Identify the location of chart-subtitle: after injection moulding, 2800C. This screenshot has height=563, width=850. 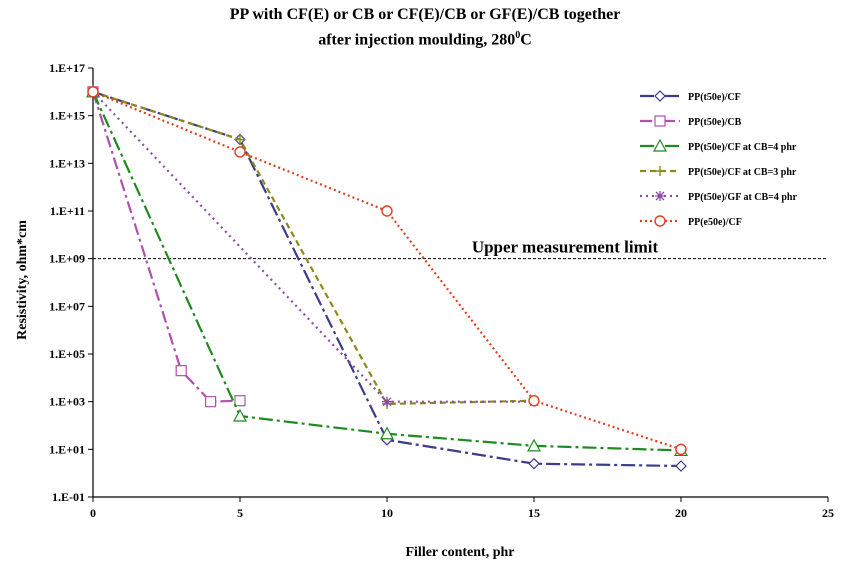
(425, 39).